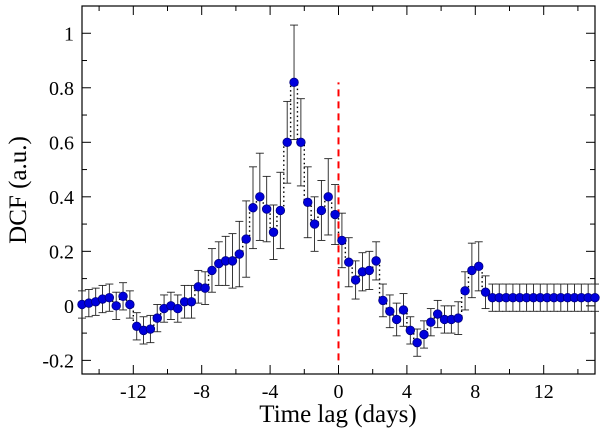 The image size is (600, 432). I want to click on x-tick-label: 4, so click(407, 392).